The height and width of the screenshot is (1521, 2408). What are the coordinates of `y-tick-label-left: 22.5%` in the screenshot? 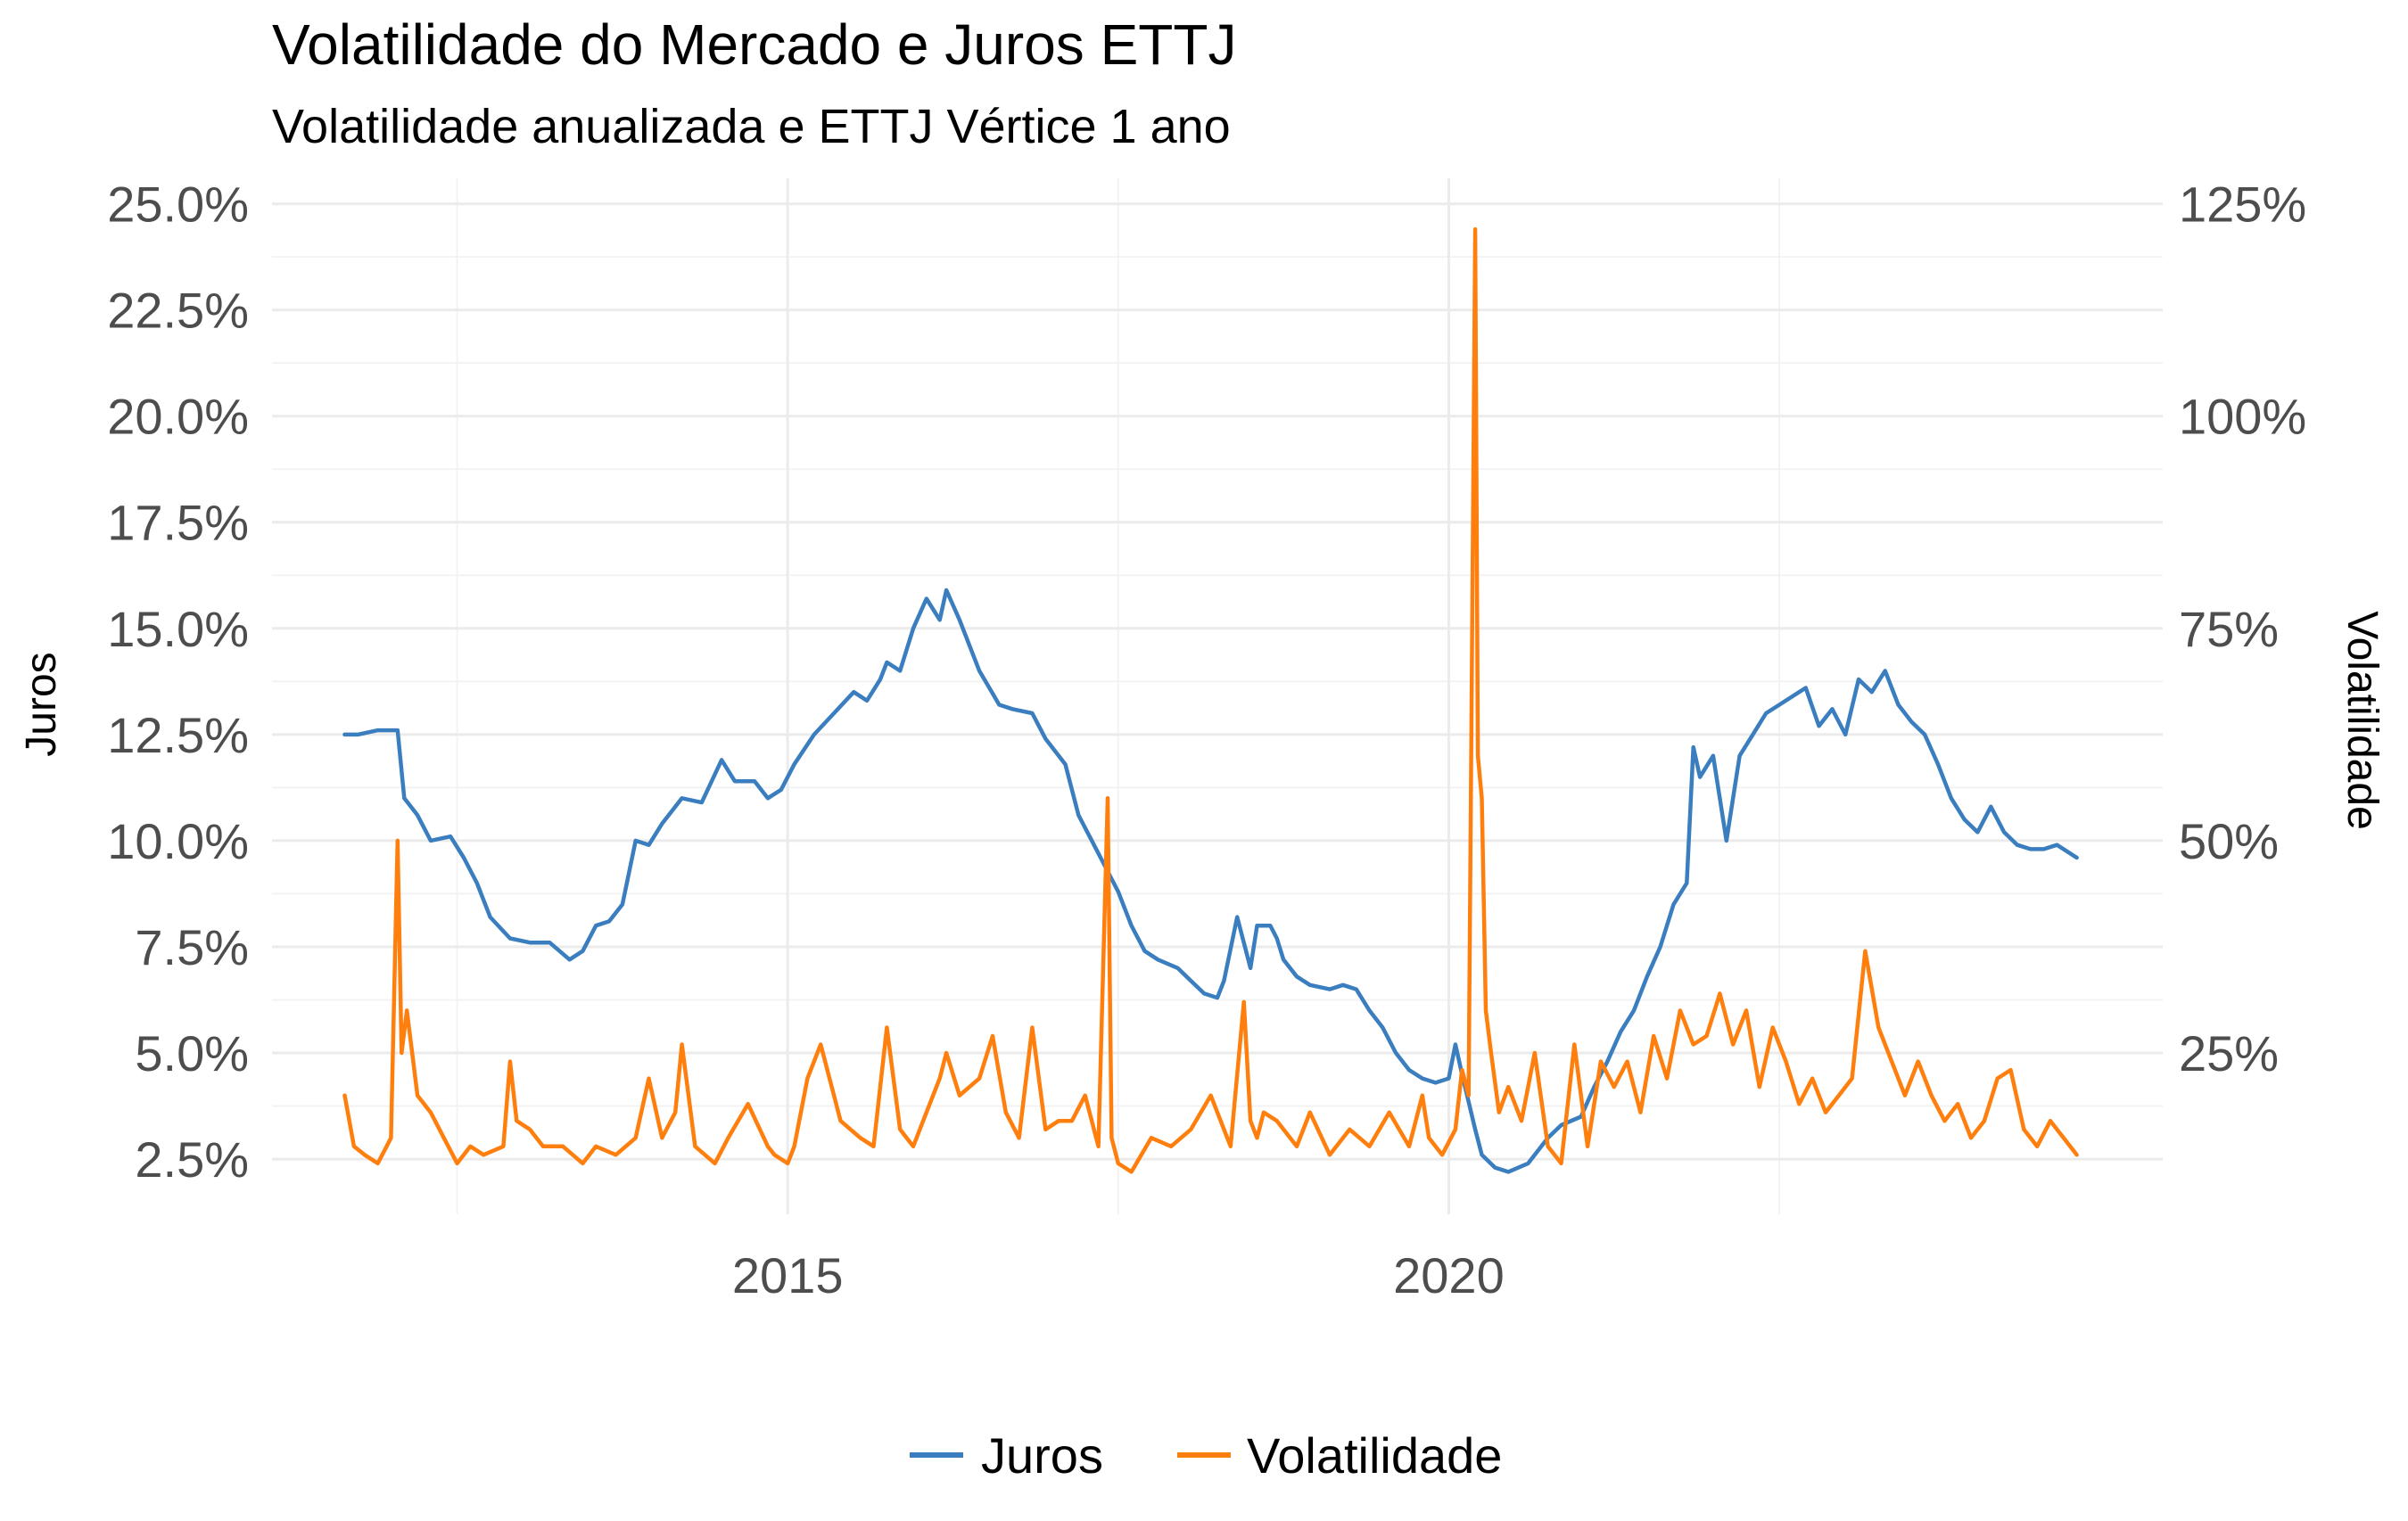 It's located at (178, 311).